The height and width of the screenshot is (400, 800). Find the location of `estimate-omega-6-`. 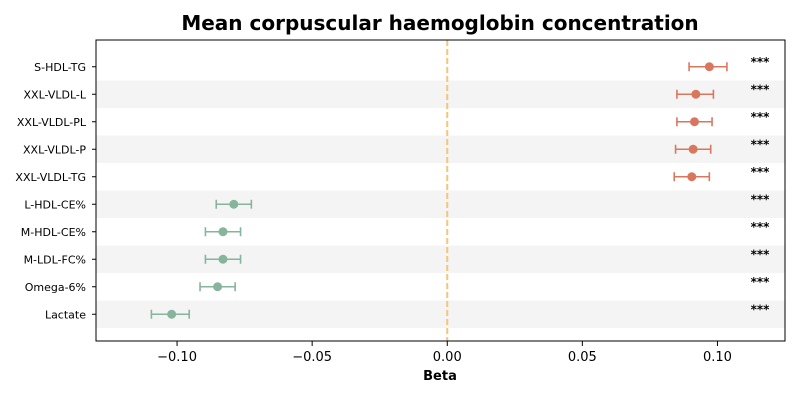

estimate-omega-6- is located at coordinates (217, 287).